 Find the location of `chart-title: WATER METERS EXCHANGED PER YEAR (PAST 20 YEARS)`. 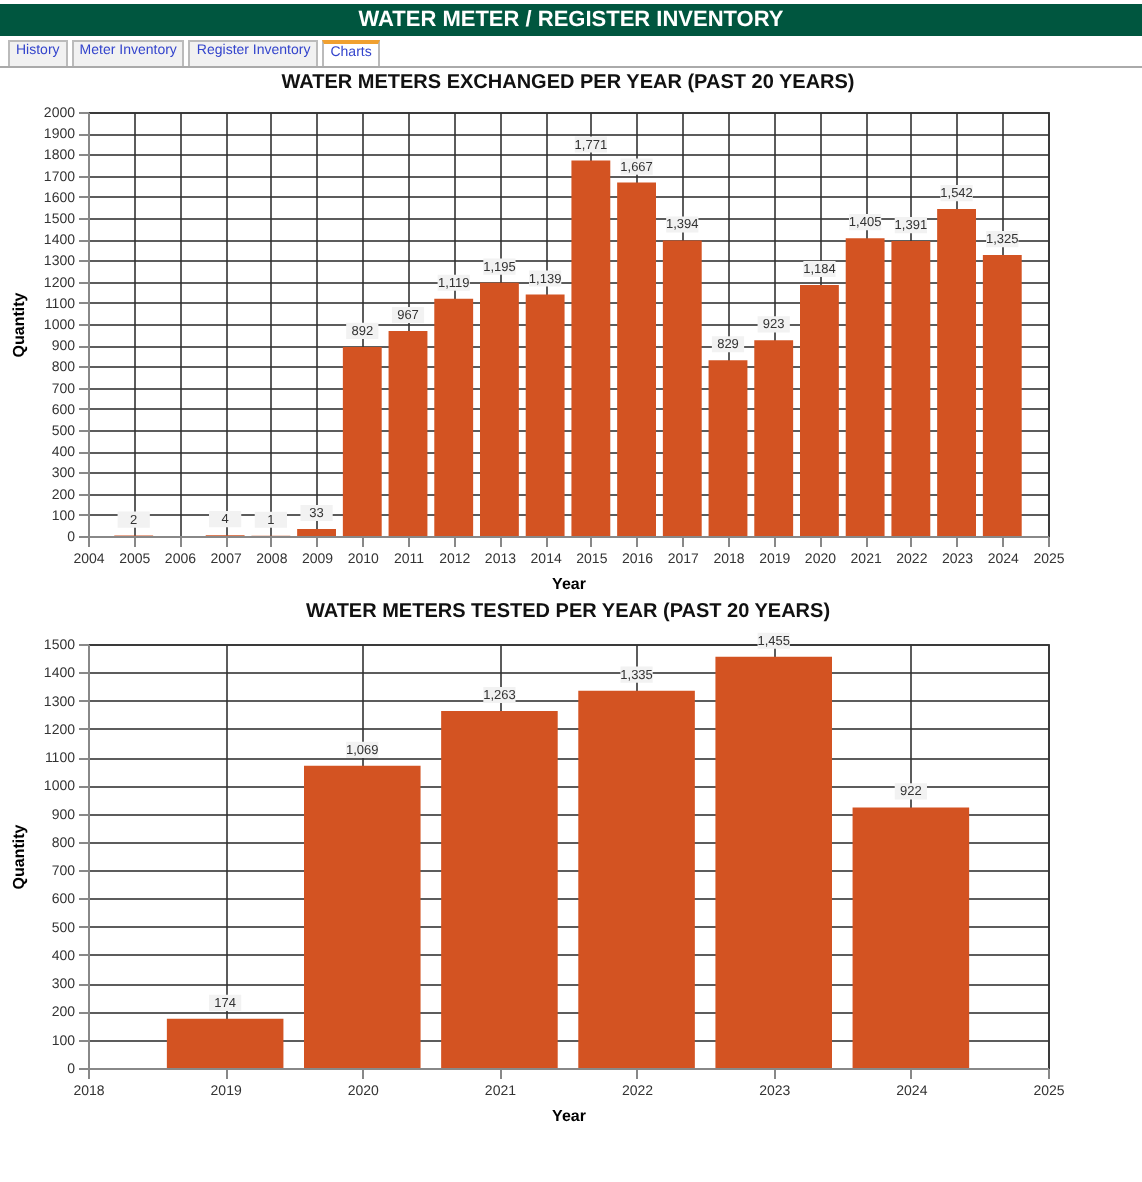

chart-title: WATER METERS EXCHANGED PER YEAR (PAST 20 YEARS) is located at coordinates (568, 83).